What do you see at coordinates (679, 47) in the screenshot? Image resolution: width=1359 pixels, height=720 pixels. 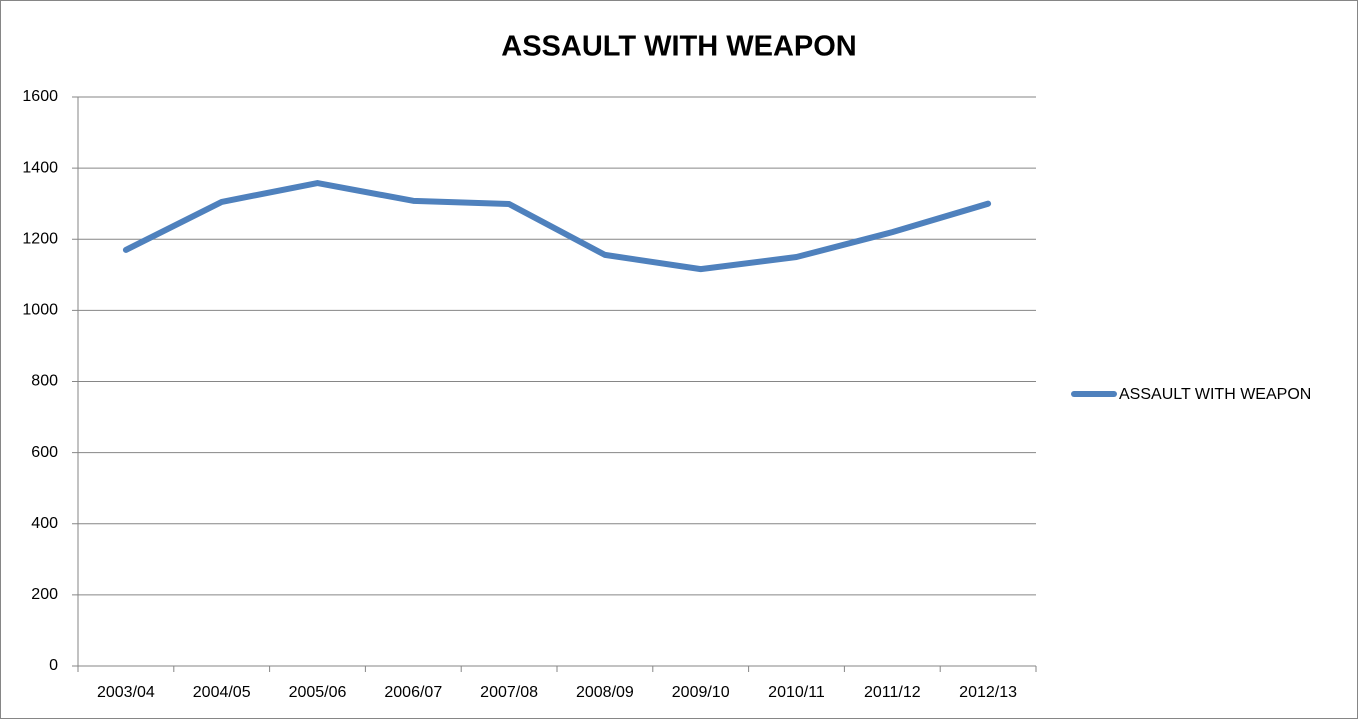 I see `chart-title: ASSAULT WITH WEAPON` at bounding box center [679, 47].